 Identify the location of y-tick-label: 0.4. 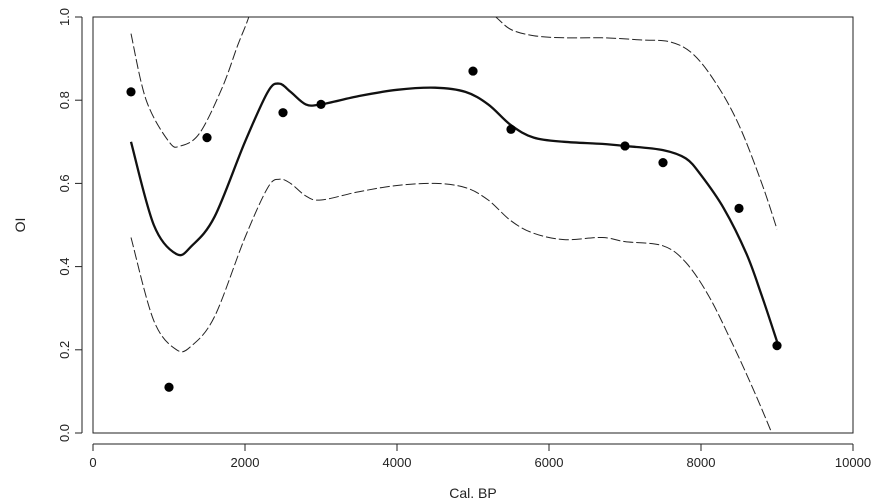
(64, 267).